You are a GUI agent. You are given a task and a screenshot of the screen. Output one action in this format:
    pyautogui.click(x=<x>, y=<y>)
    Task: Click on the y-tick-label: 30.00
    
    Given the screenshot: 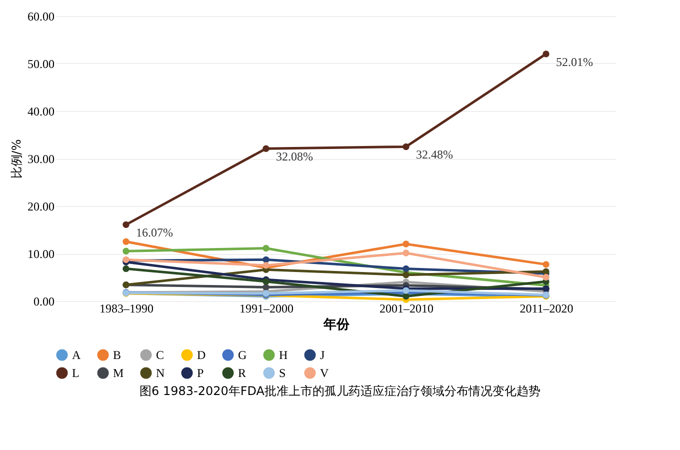 What is the action you would take?
    pyautogui.click(x=41, y=159)
    